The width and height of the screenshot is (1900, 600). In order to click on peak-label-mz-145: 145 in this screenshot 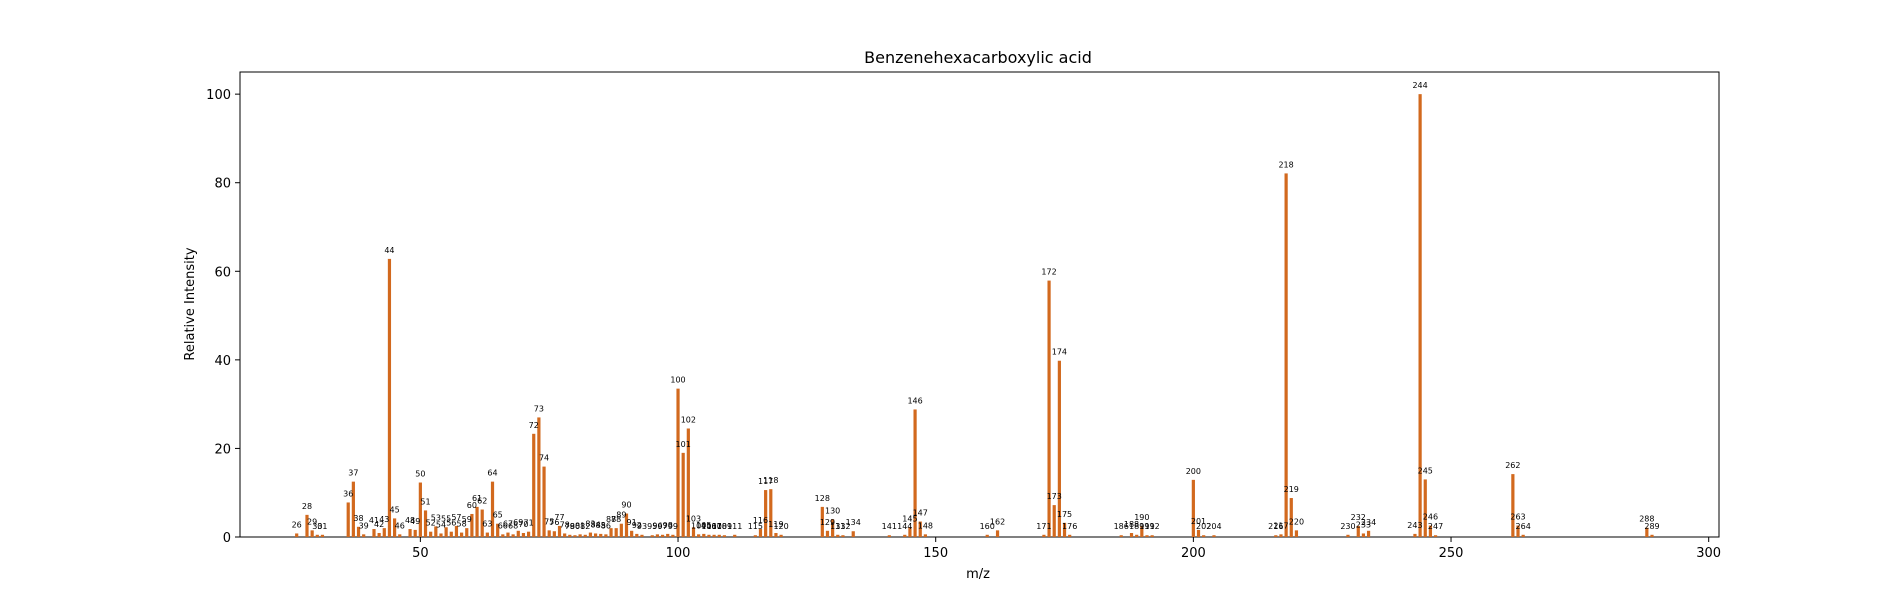, I will do `click(909, 518)`.